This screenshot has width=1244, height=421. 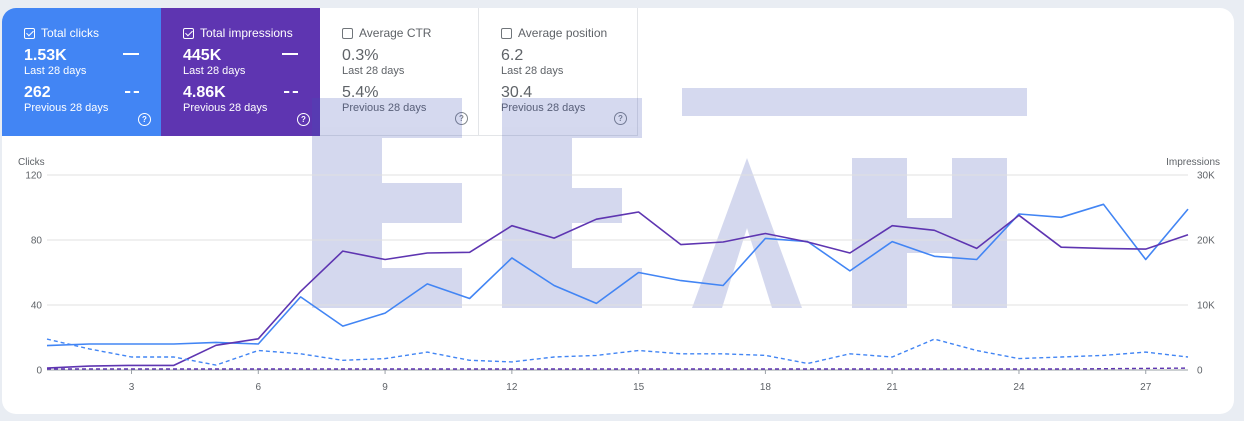 I want to click on x-tick-label: 6, so click(x=259, y=387).